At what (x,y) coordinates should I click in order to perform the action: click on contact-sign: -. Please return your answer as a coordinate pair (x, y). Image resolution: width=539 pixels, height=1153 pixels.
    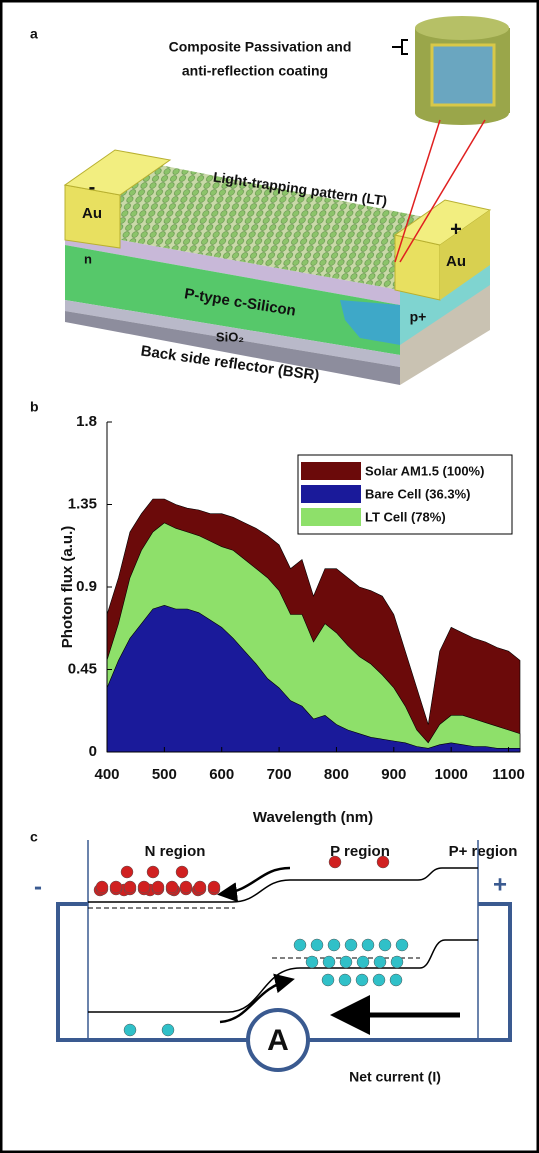
    Looking at the image, I should click on (92, 187).